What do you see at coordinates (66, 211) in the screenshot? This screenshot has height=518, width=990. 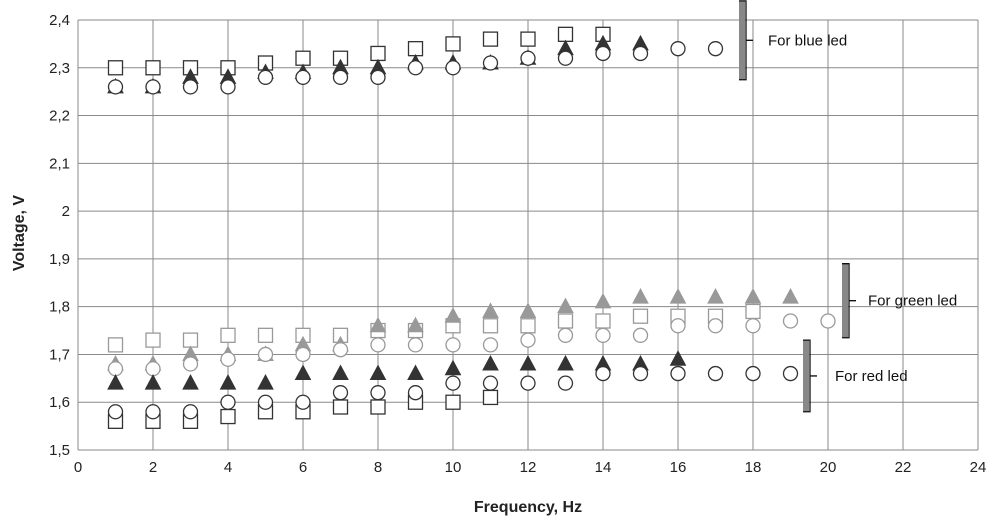 I see `y-tick-label: 2` at bounding box center [66, 211].